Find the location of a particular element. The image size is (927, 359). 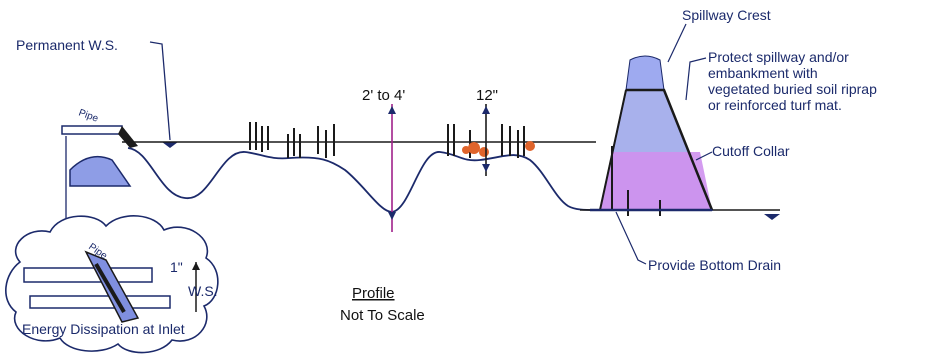

inlet-pipe is located at coordinates (92, 130).